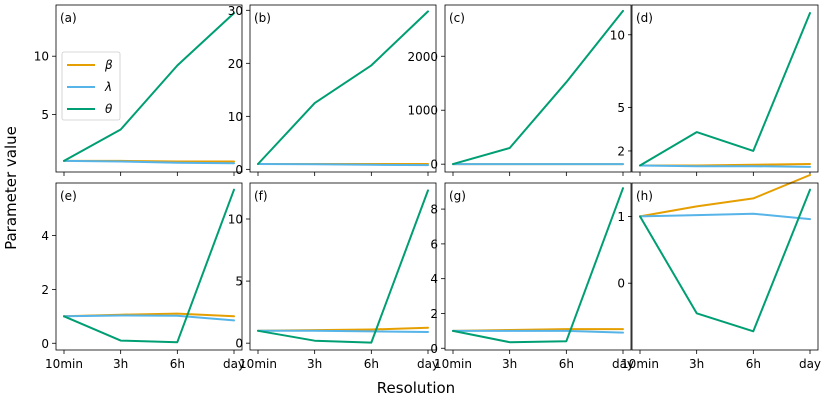 Image resolution: width=831 pixels, height=402 pixels. I want to click on legend-label-theta: θ, so click(109, 109).